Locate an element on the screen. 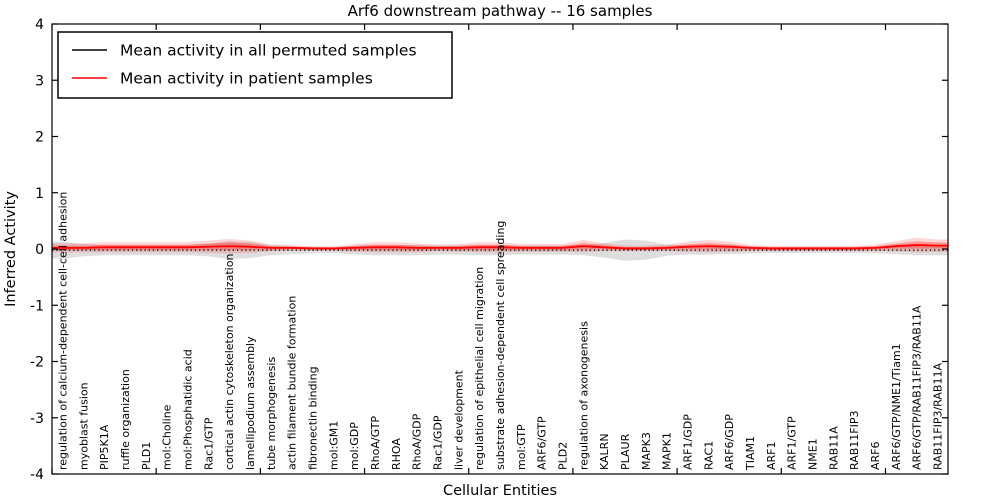 This screenshot has height=500, width=1000. x-tick-label: PLAUR is located at coordinates (625, 451).